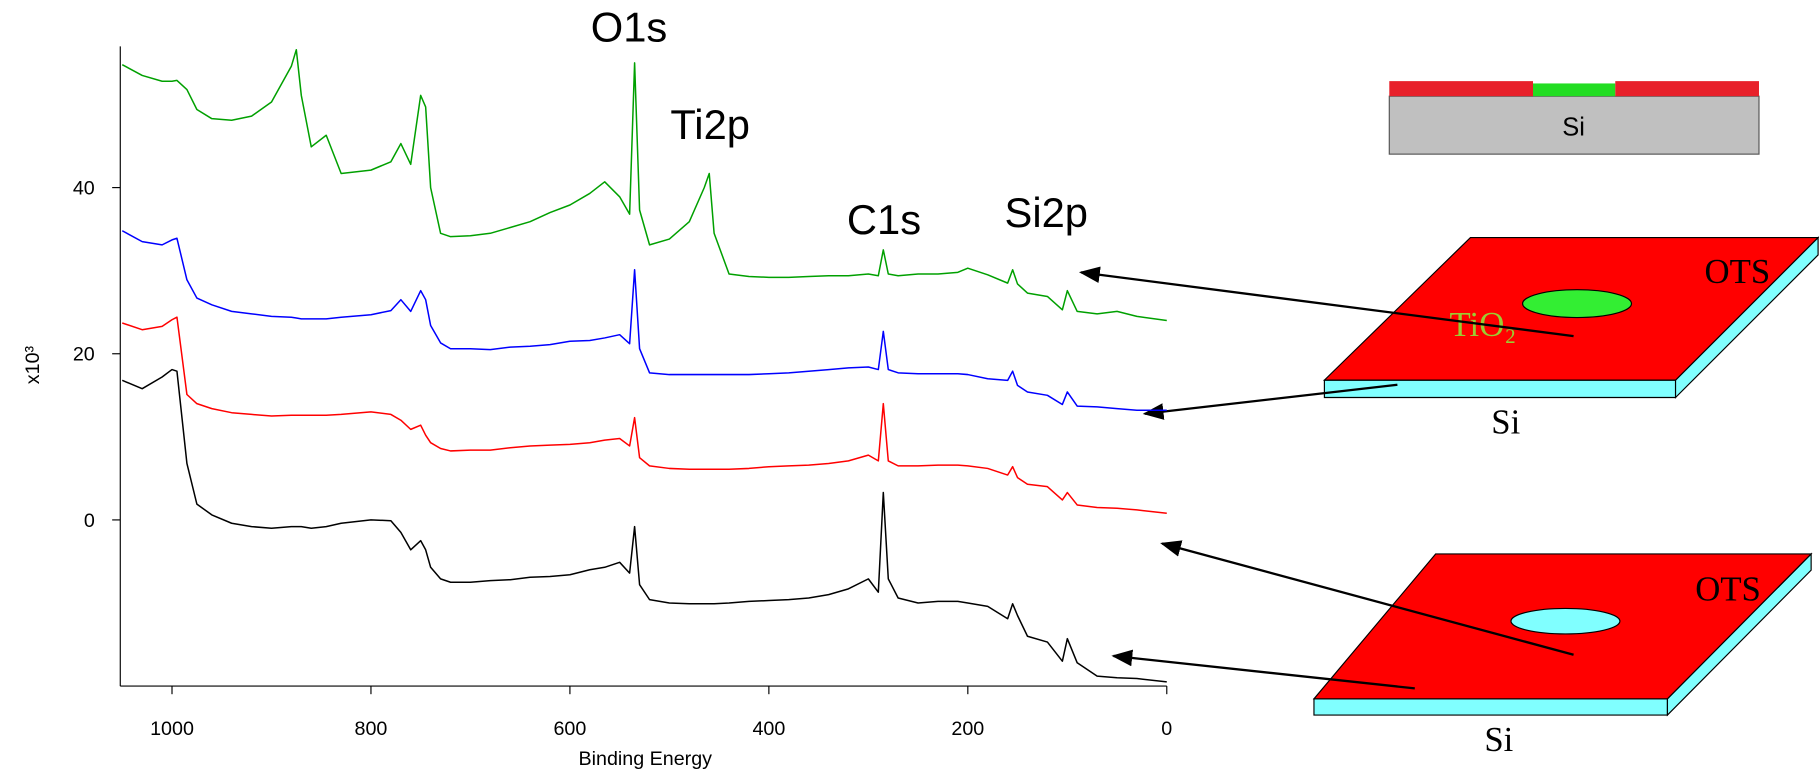 The height and width of the screenshot is (773, 1819). I want to click on tio2-layer, so click(1574, 90).